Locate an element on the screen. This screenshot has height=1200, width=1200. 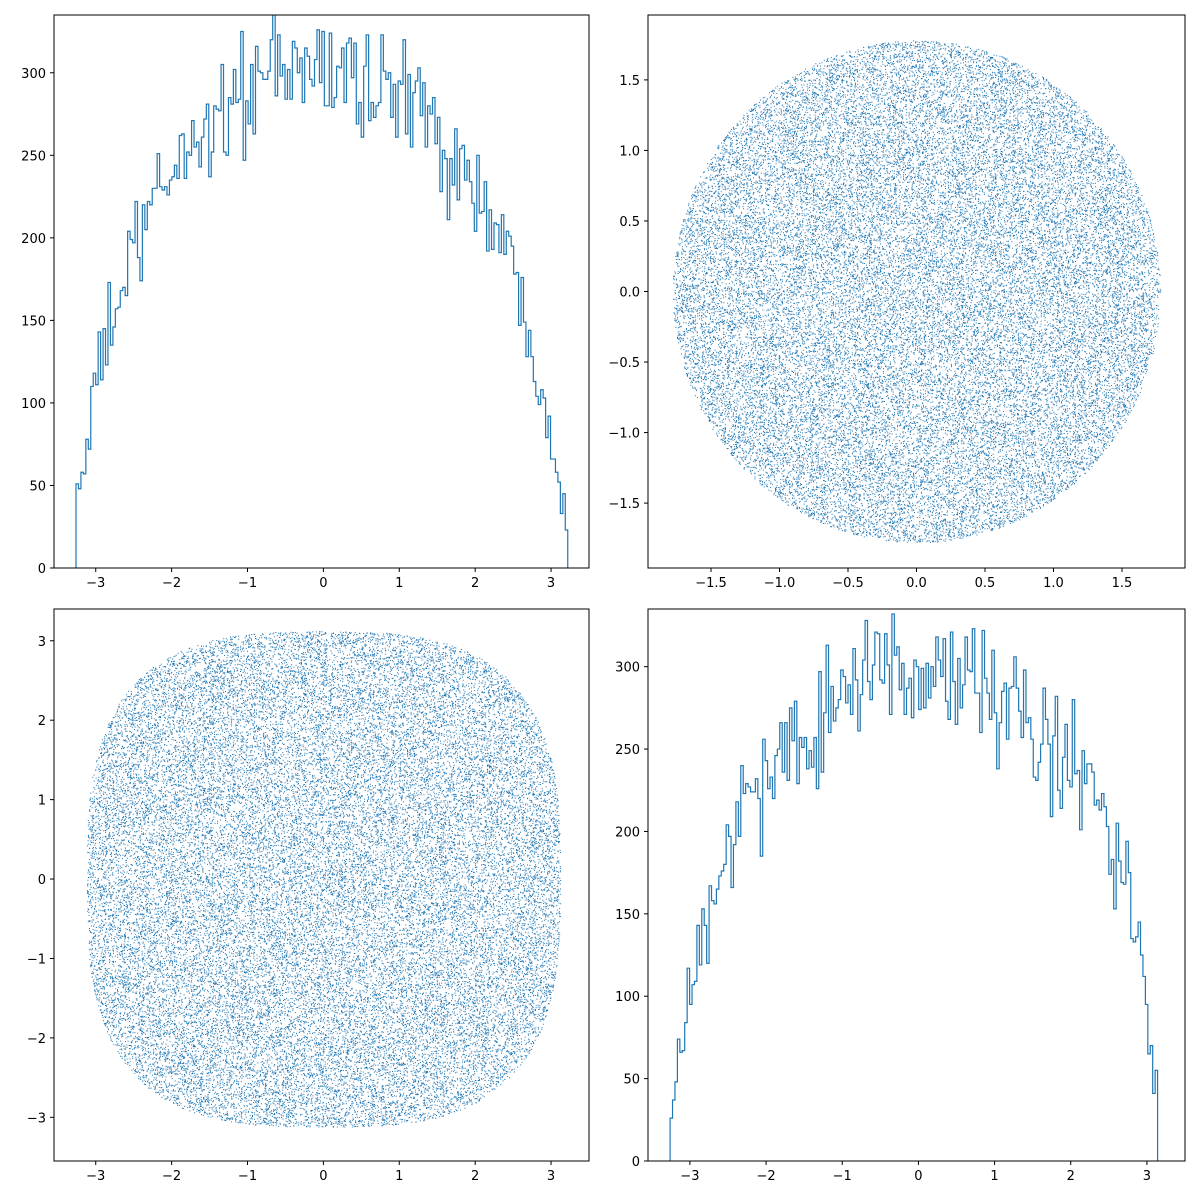
x-tick-label: 0.0 is located at coordinates (916, 583).